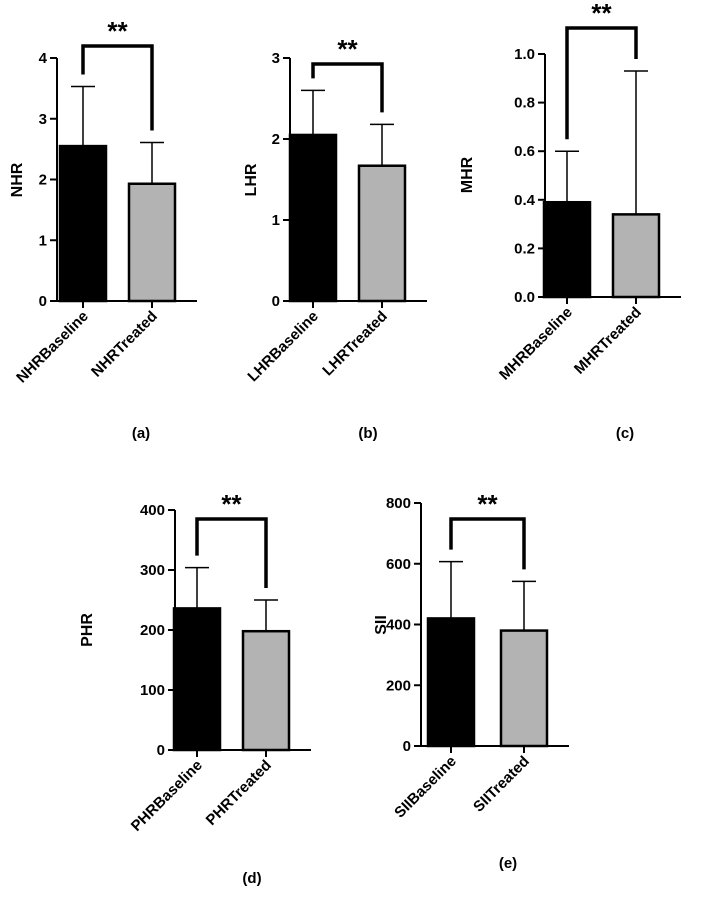 The image size is (707, 897). Describe the element at coordinates (524, 248) in the screenshot. I see `y-tick-label: 0.2` at that location.